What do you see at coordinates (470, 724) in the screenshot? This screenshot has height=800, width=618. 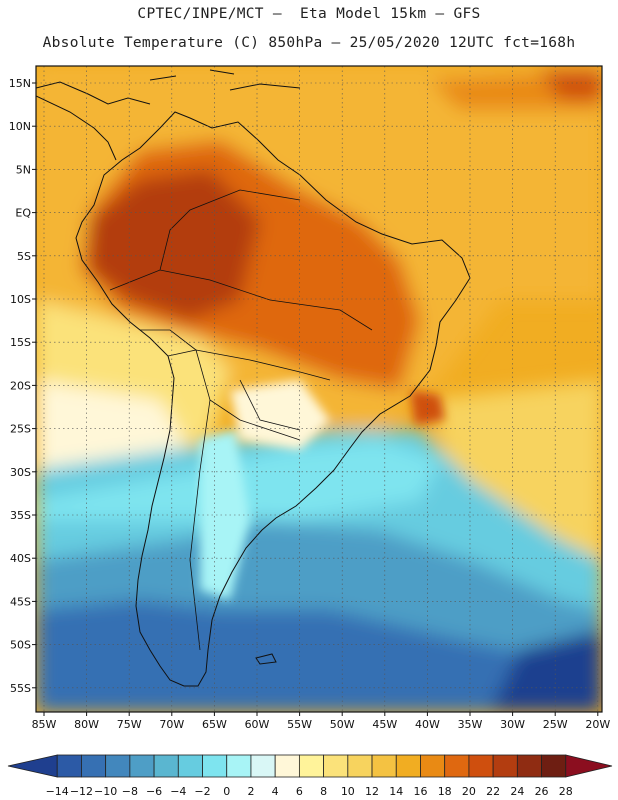 I see `lon-label: 35W` at bounding box center [470, 724].